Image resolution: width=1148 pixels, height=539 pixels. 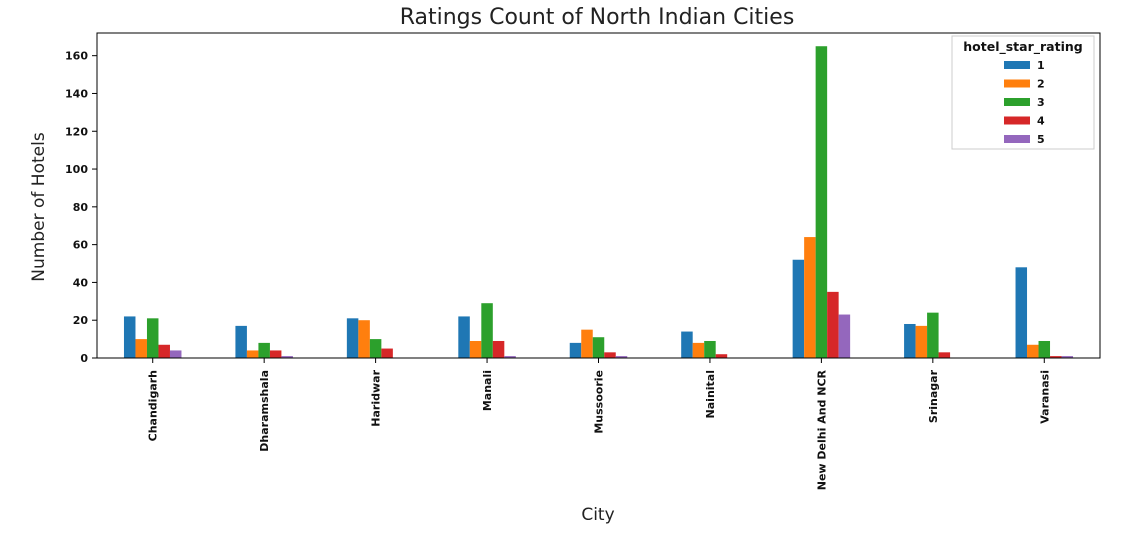 I want to click on x-axis-label: City, so click(x=597, y=515).